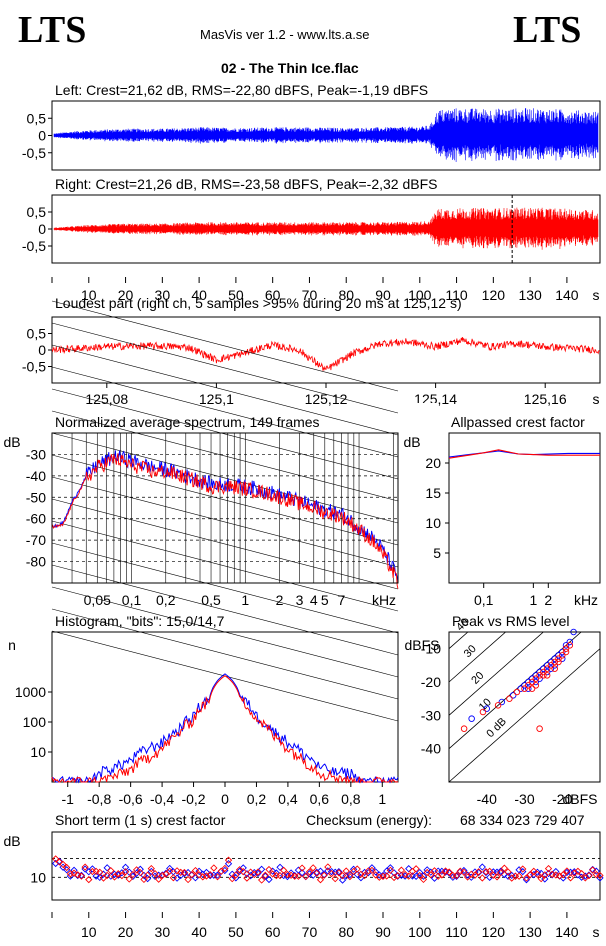 The width and height of the screenshot is (606, 946). I want to click on spectrum-ytick-label: -50, so click(36, 497).